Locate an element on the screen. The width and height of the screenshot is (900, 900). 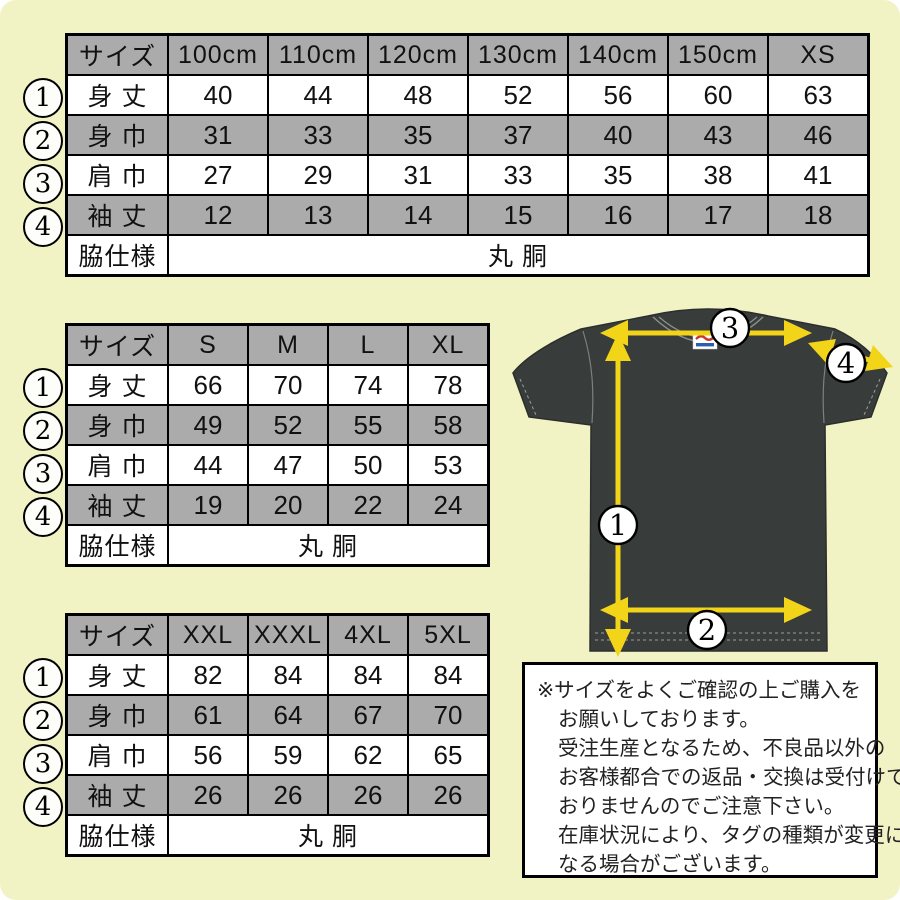
measure-value-cell: 12 is located at coordinates (218, 215).